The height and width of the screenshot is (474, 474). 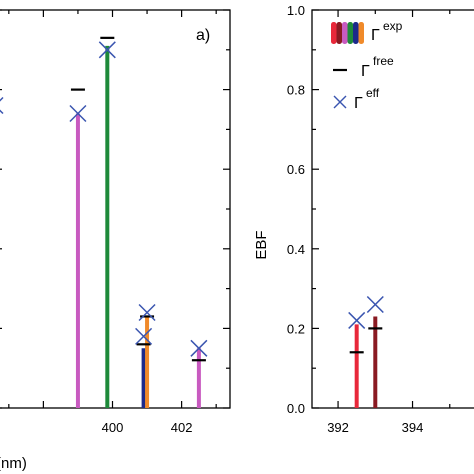 What do you see at coordinates (296, 169) in the screenshot?
I see `right-y-tick-label: 0.6` at bounding box center [296, 169].